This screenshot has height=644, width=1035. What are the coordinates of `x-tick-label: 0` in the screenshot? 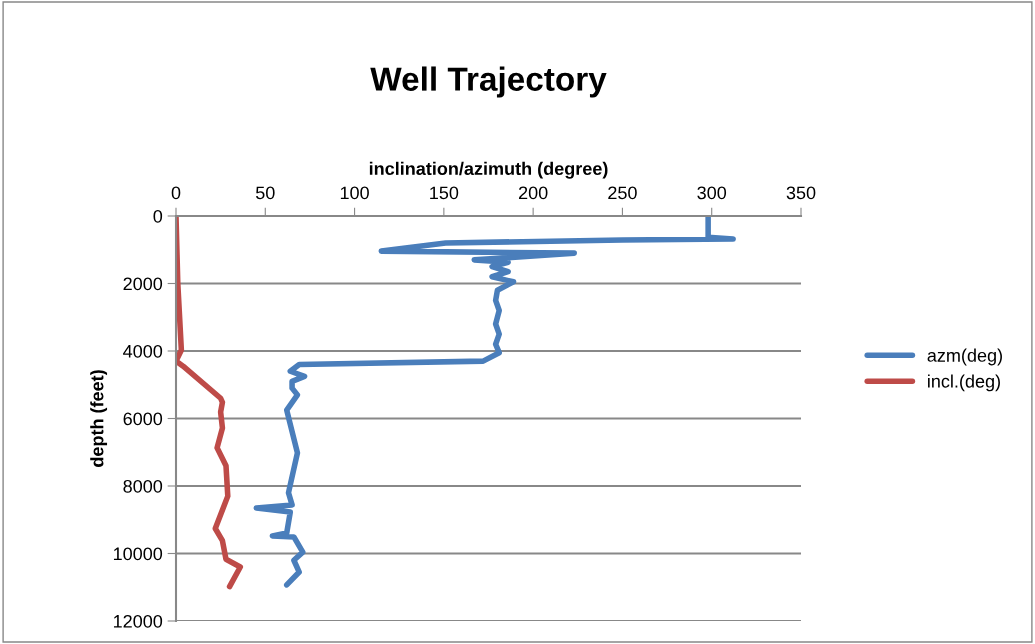 It's located at (176, 193).